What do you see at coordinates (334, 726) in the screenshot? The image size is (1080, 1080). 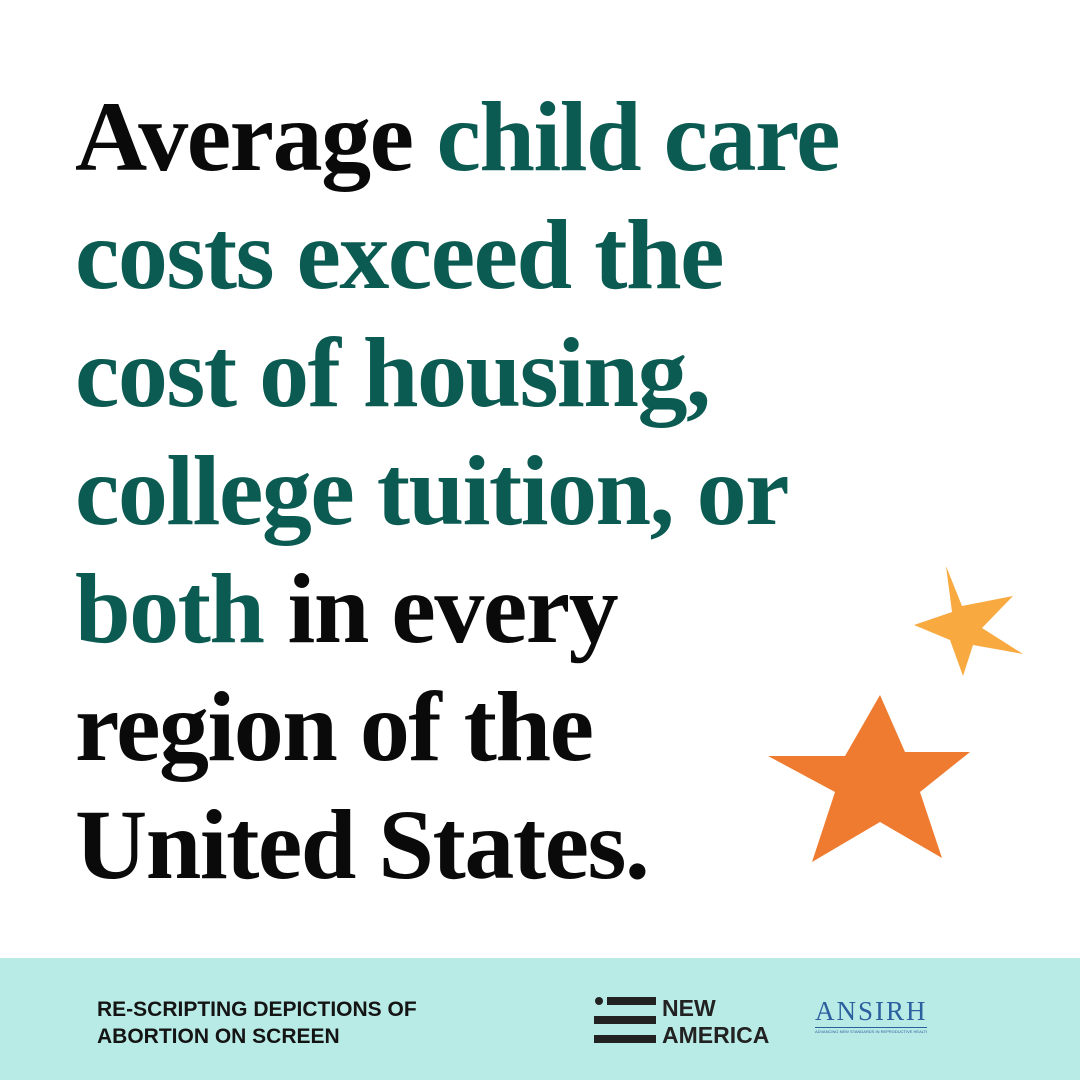 I see `headline-text: region of the` at bounding box center [334, 726].